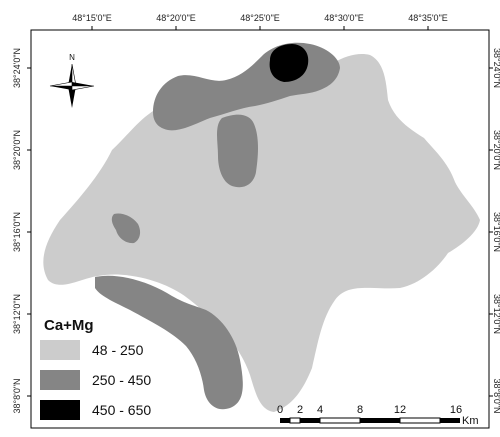 The height and width of the screenshot is (437, 500). I want to click on longitude-label: 48°20'0"E, so click(176, 18).